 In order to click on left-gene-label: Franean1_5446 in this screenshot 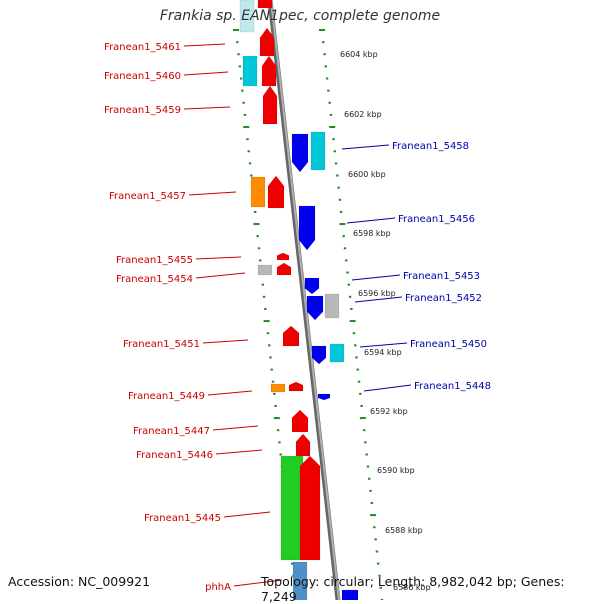, I will do `click(174, 455)`.